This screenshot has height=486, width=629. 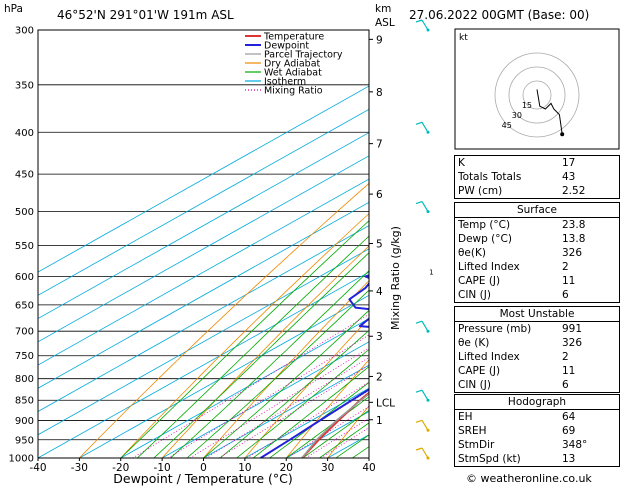 I want to click on pressure-tick-label: 550, so click(x=24, y=246).